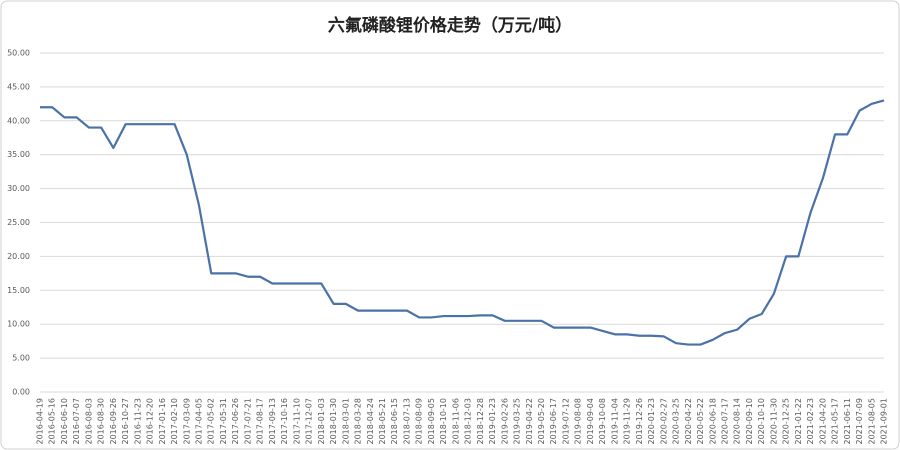 The image size is (900, 450). I want to click on x-tick-label: 2019-12-26, so click(639, 421).